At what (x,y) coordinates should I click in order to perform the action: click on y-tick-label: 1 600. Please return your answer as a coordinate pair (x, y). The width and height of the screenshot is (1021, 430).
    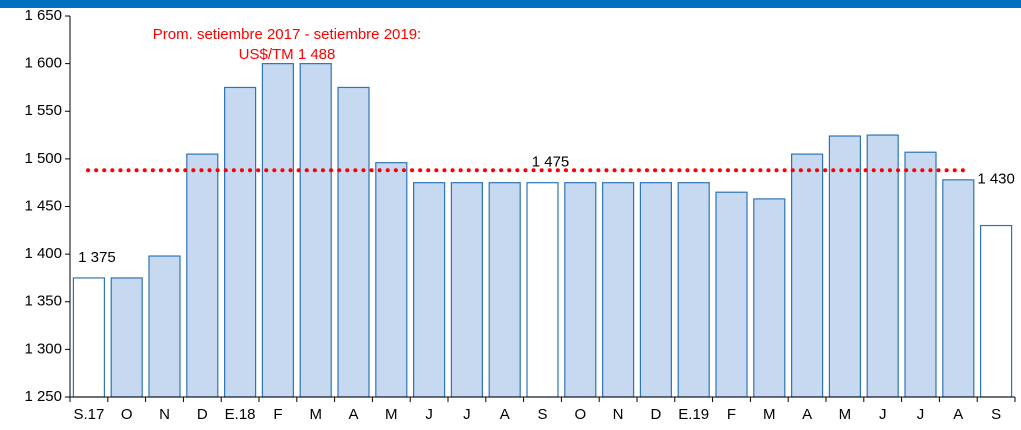
    Looking at the image, I should click on (43, 63).